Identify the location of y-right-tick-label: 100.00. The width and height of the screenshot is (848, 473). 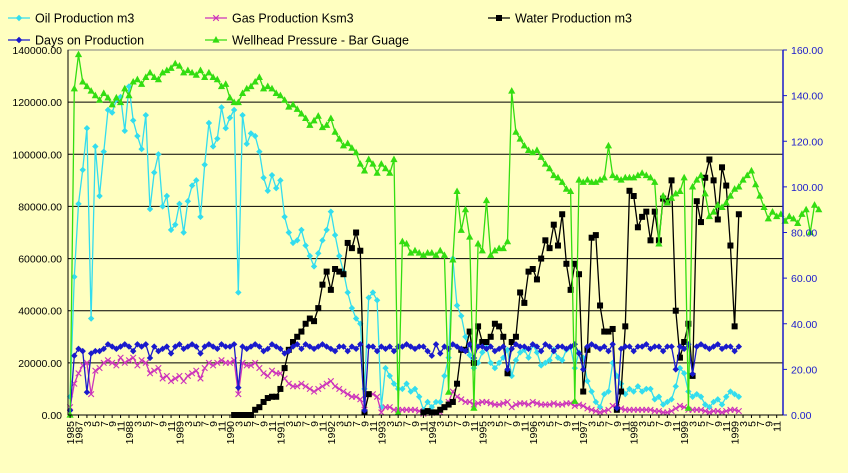
(807, 188).